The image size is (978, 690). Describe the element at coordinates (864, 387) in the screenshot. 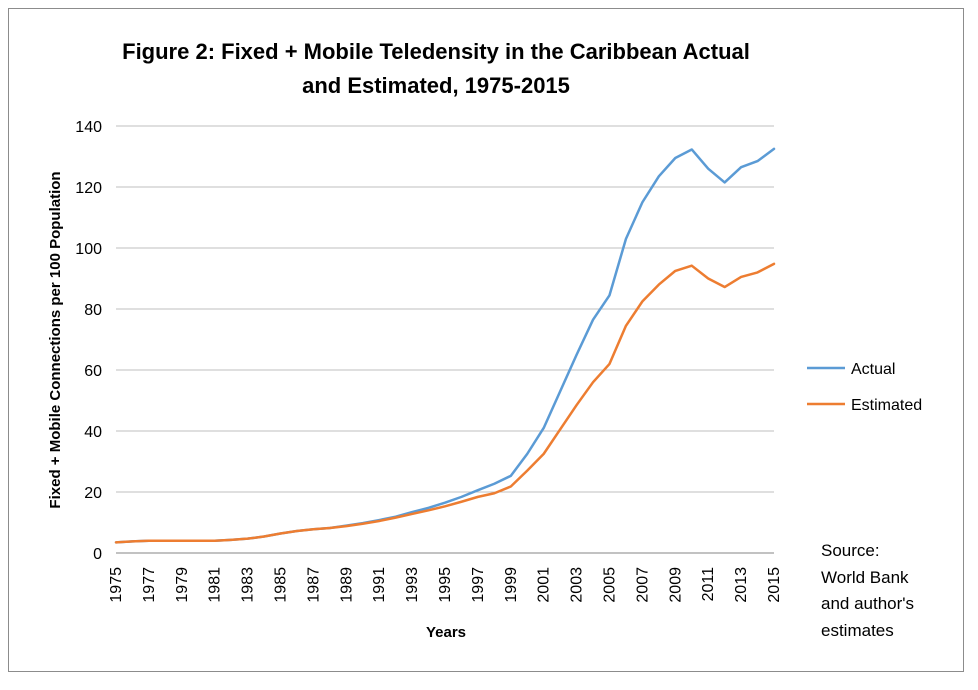

I see `legend: Actual Estimated` at that location.